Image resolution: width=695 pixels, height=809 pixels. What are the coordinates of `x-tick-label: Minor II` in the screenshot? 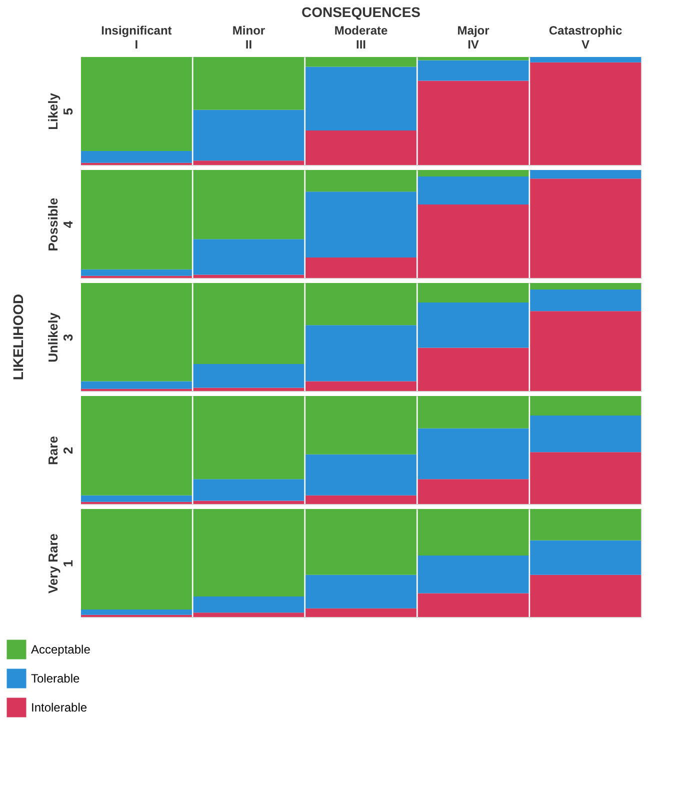 It's located at (249, 38).